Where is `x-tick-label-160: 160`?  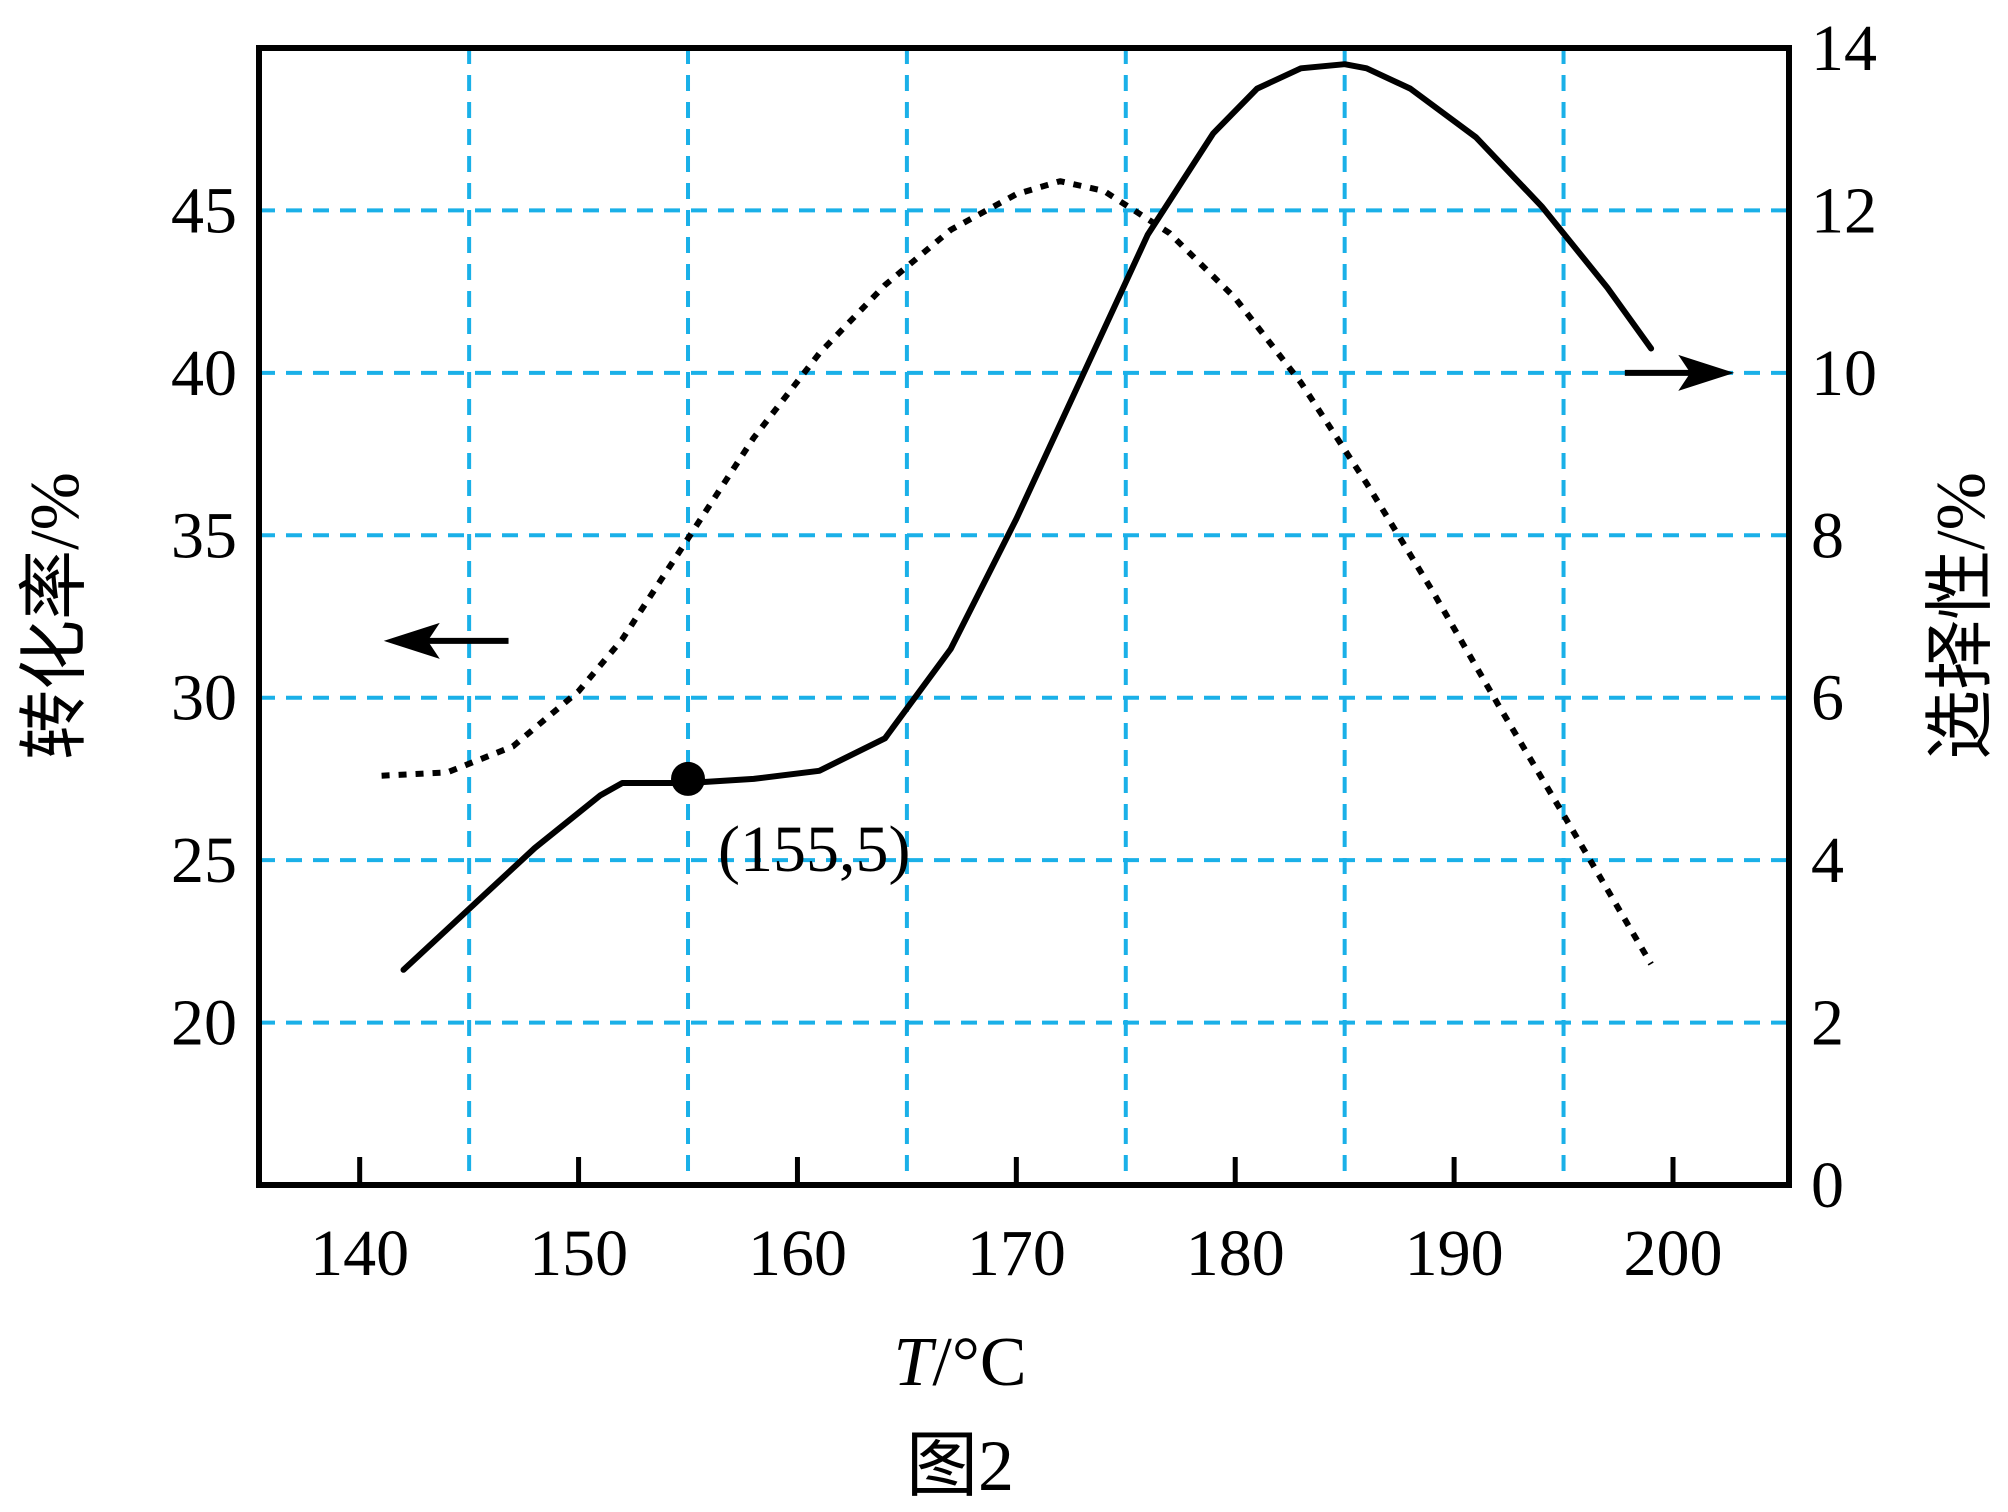
x-tick-label-160: 160 is located at coordinates (797, 1253).